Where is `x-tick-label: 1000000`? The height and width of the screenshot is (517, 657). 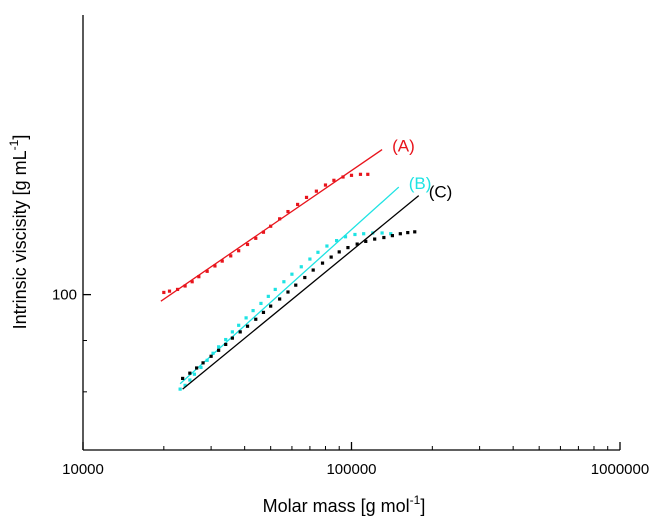
x-tick-label: 1000000 is located at coordinates (620, 469).